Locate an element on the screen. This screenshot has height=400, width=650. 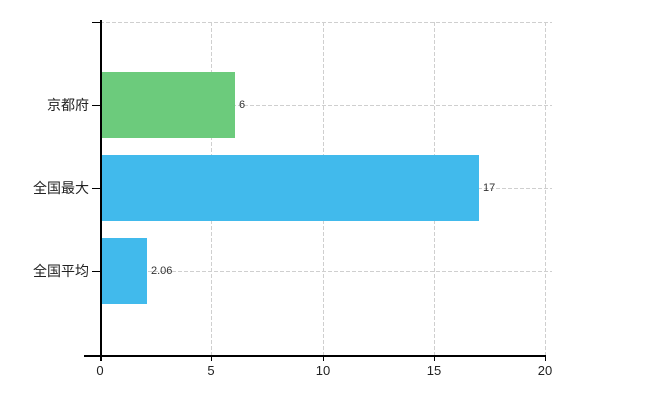
category-label-1: 全国最大 is located at coordinates (61, 188).